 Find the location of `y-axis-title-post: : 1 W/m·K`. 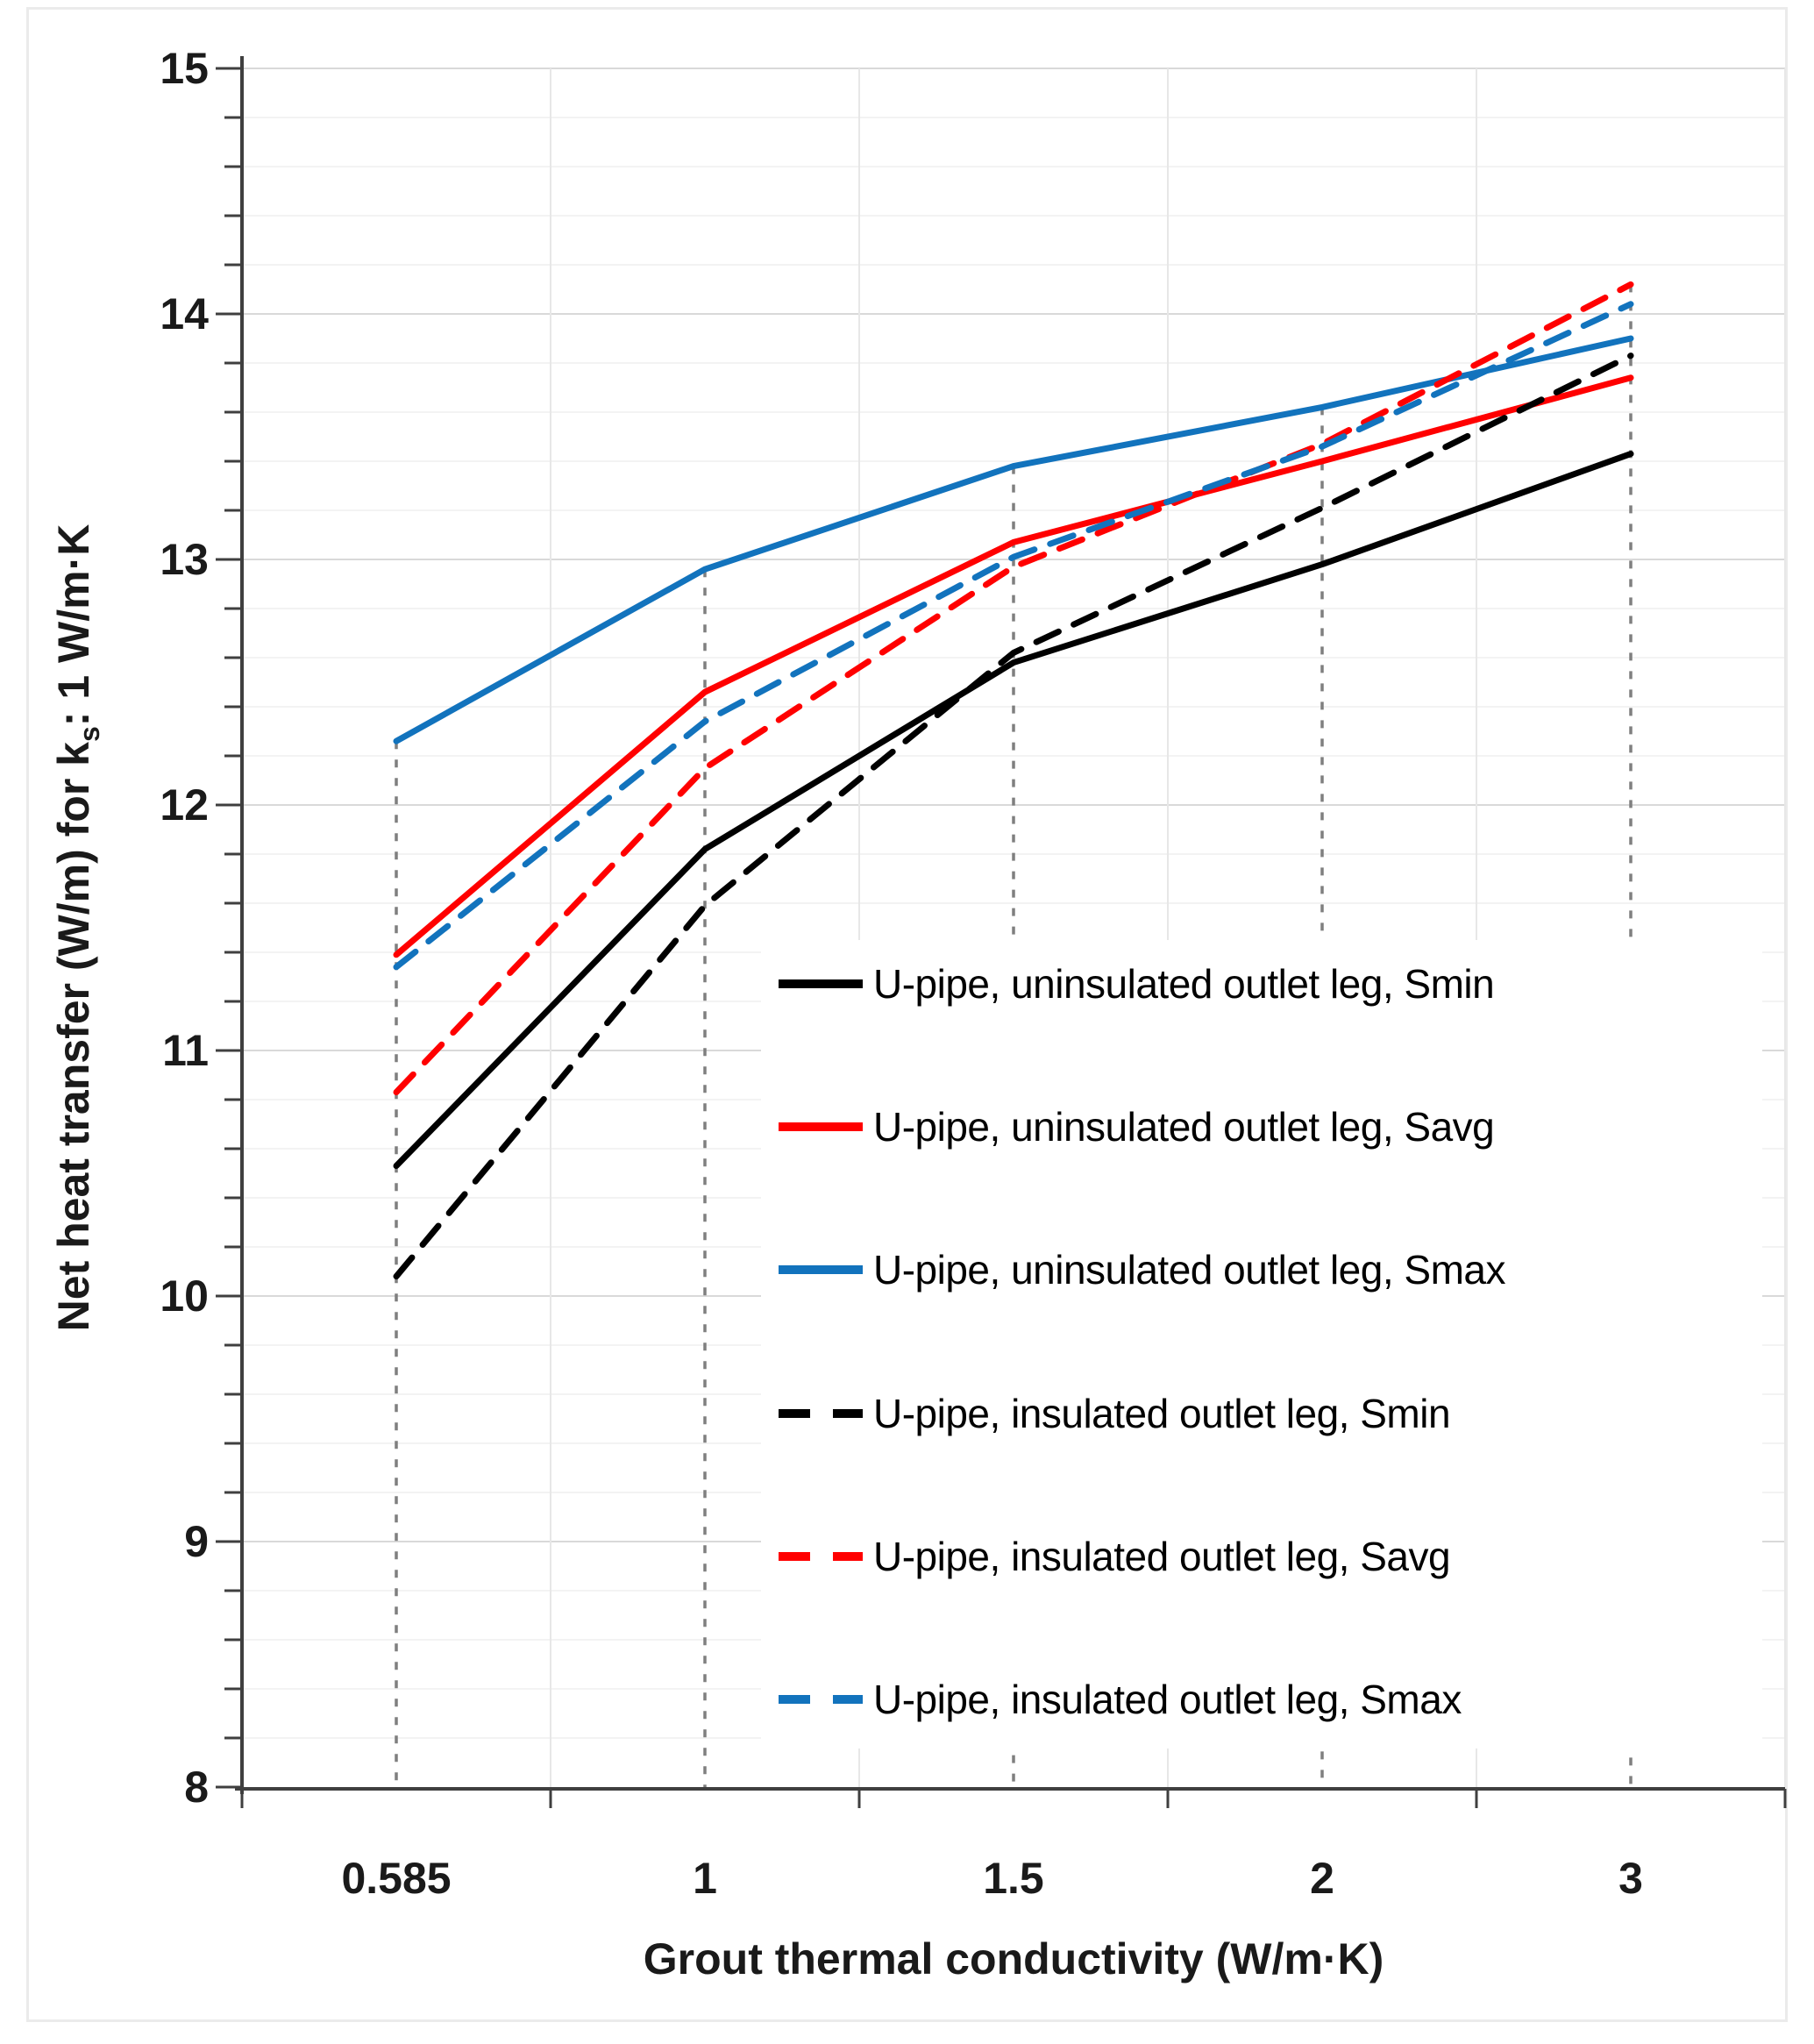

y-axis-title-post: : 1 W/m·K is located at coordinates (73, 625).